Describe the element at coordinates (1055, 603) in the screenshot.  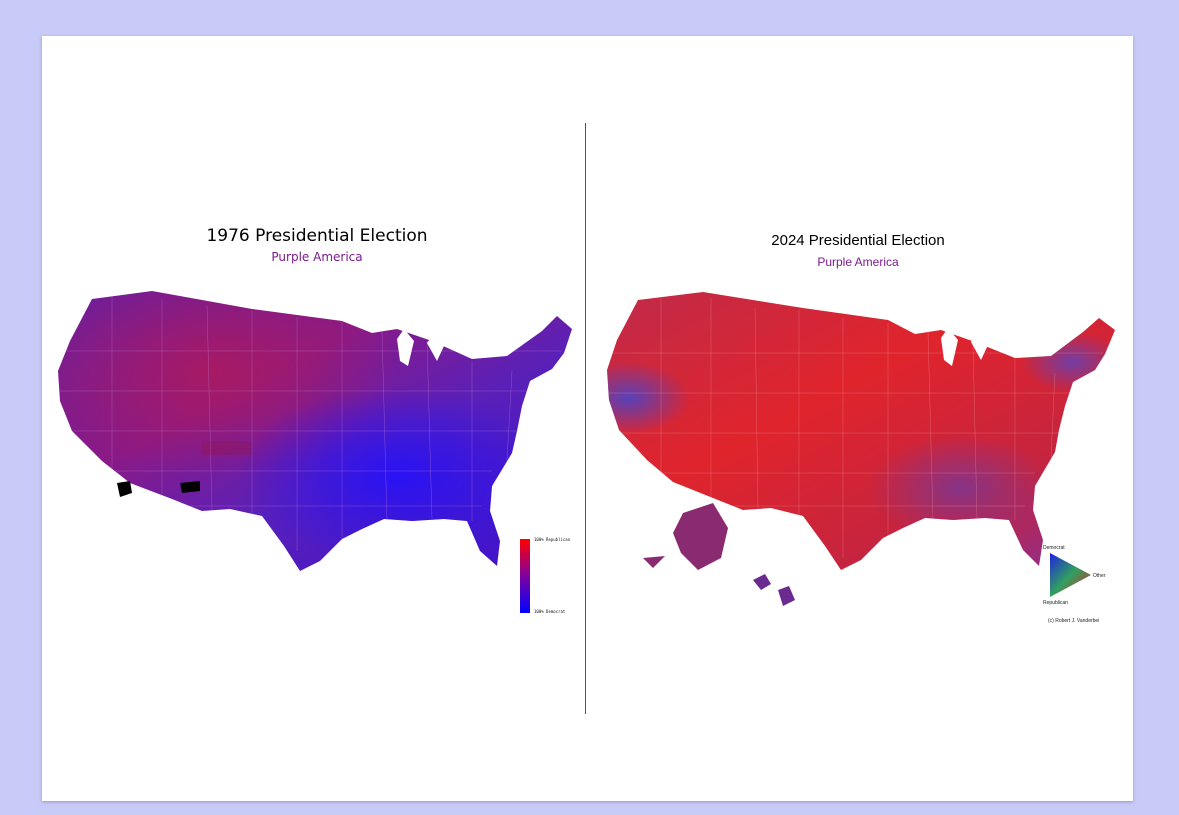
I see `svg-text: Republican` at that location.